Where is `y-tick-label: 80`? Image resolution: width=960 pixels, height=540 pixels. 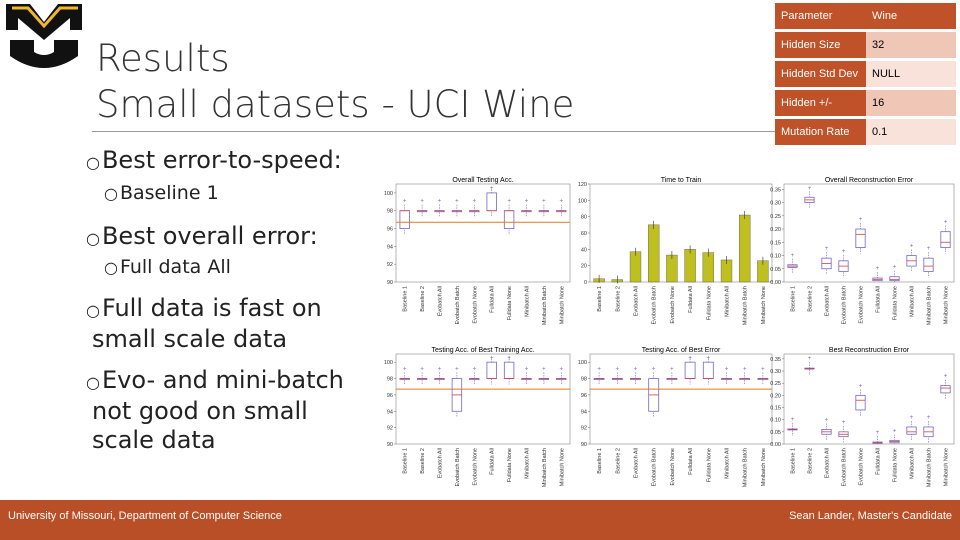
y-tick-label: 80 is located at coordinates (584, 218).